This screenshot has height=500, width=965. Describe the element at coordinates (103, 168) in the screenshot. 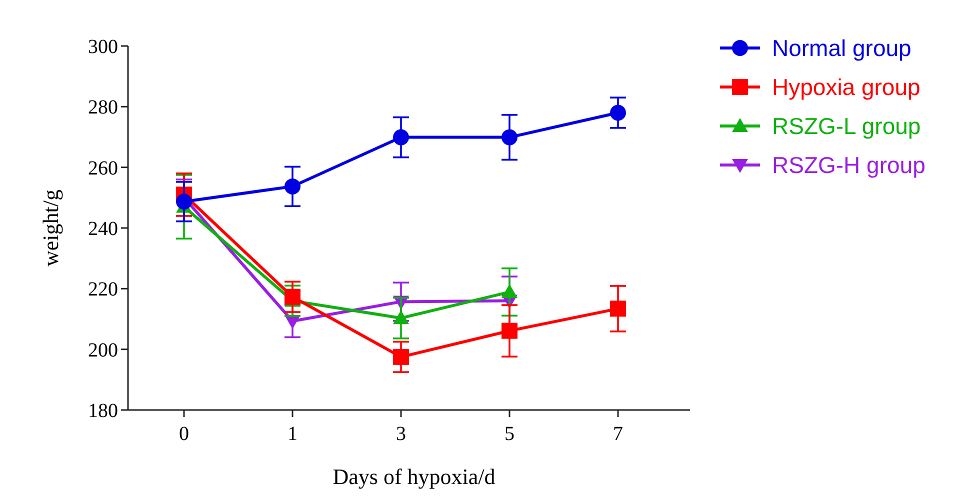

I see `y-tick-label: 260` at that location.